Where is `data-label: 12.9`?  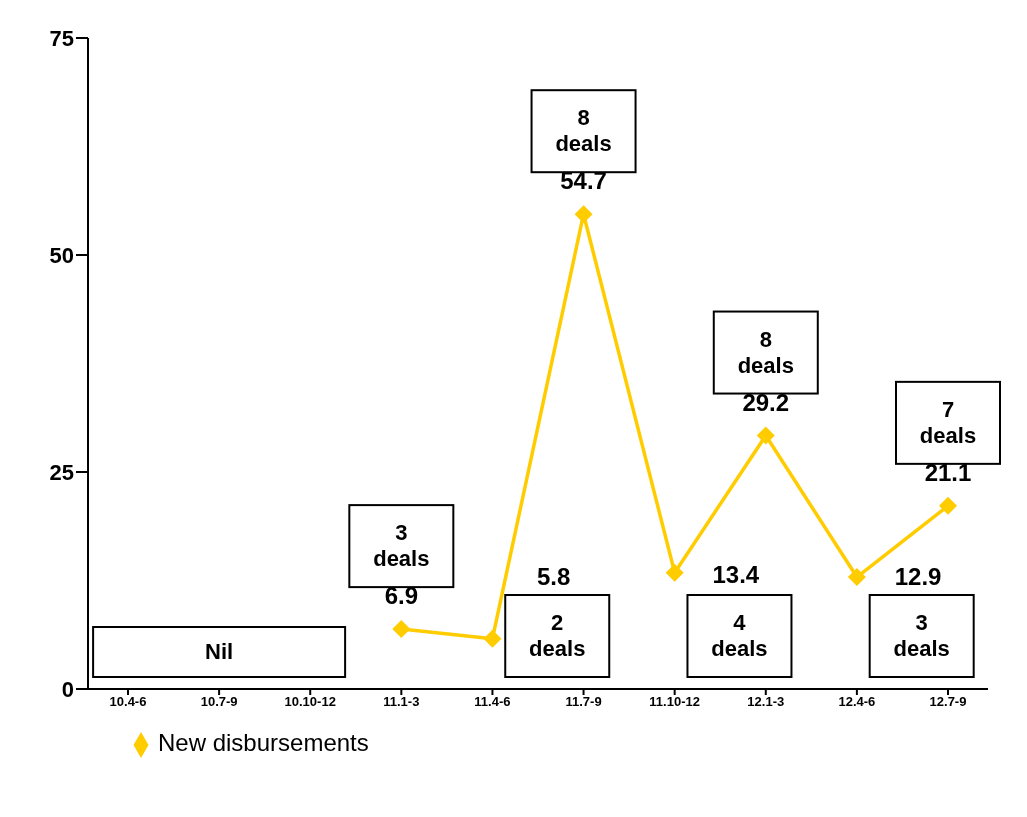
data-label: 12.9 is located at coordinates (918, 576).